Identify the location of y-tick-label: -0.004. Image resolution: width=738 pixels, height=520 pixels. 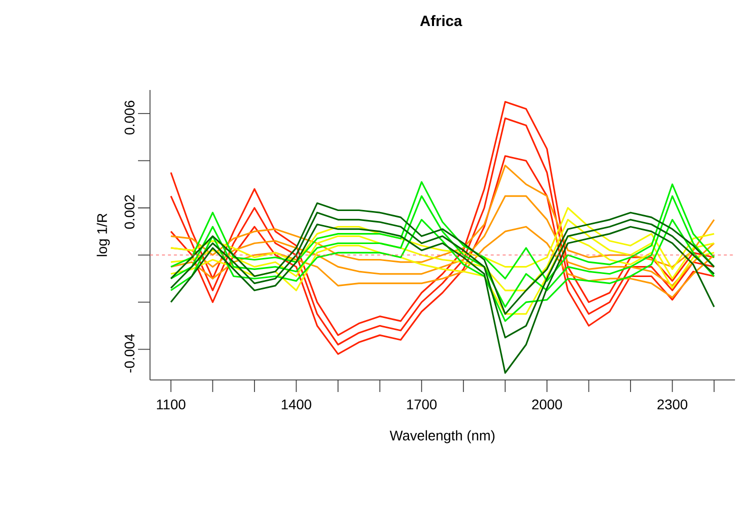
(129, 353).